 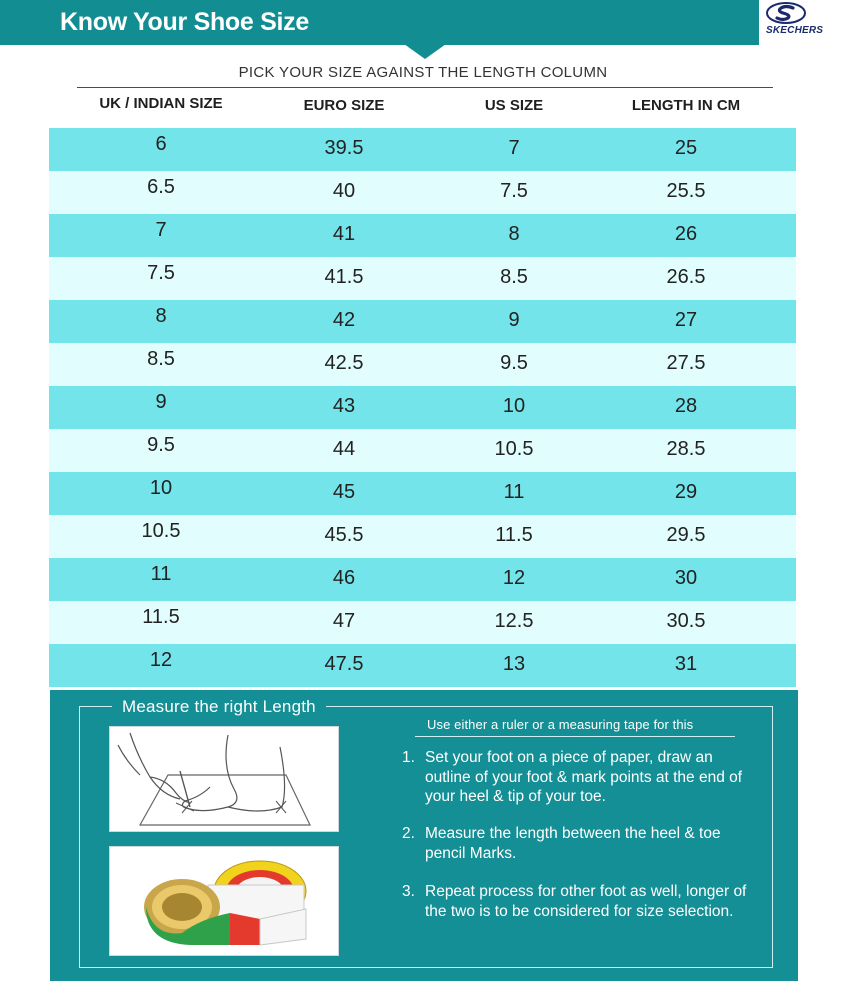 What do you see at coordinates (161, 187) in the screenshot?
I see `cell-uk-size: 6.5` at bounding box center [161, 187].